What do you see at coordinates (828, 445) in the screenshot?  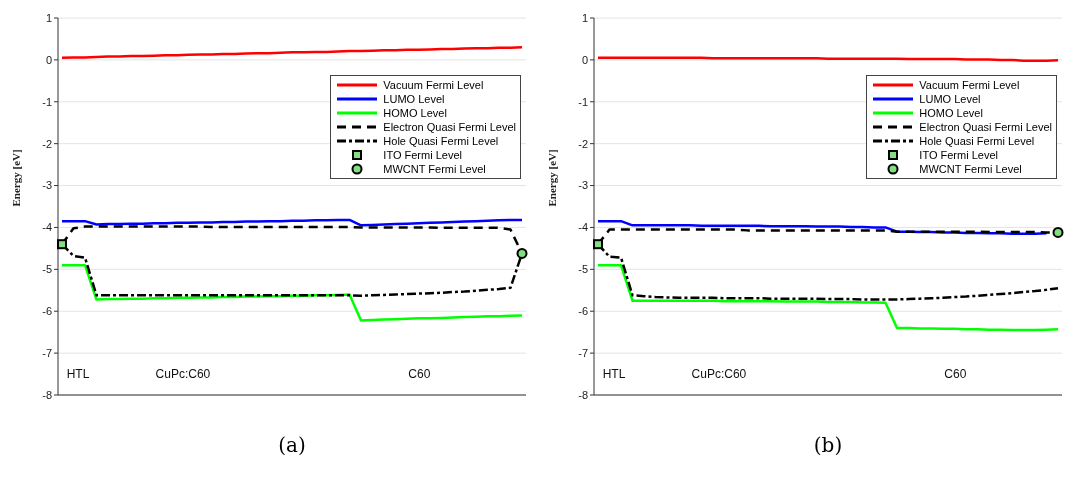 I see `text: (b)` at bounding box center [828, 445].